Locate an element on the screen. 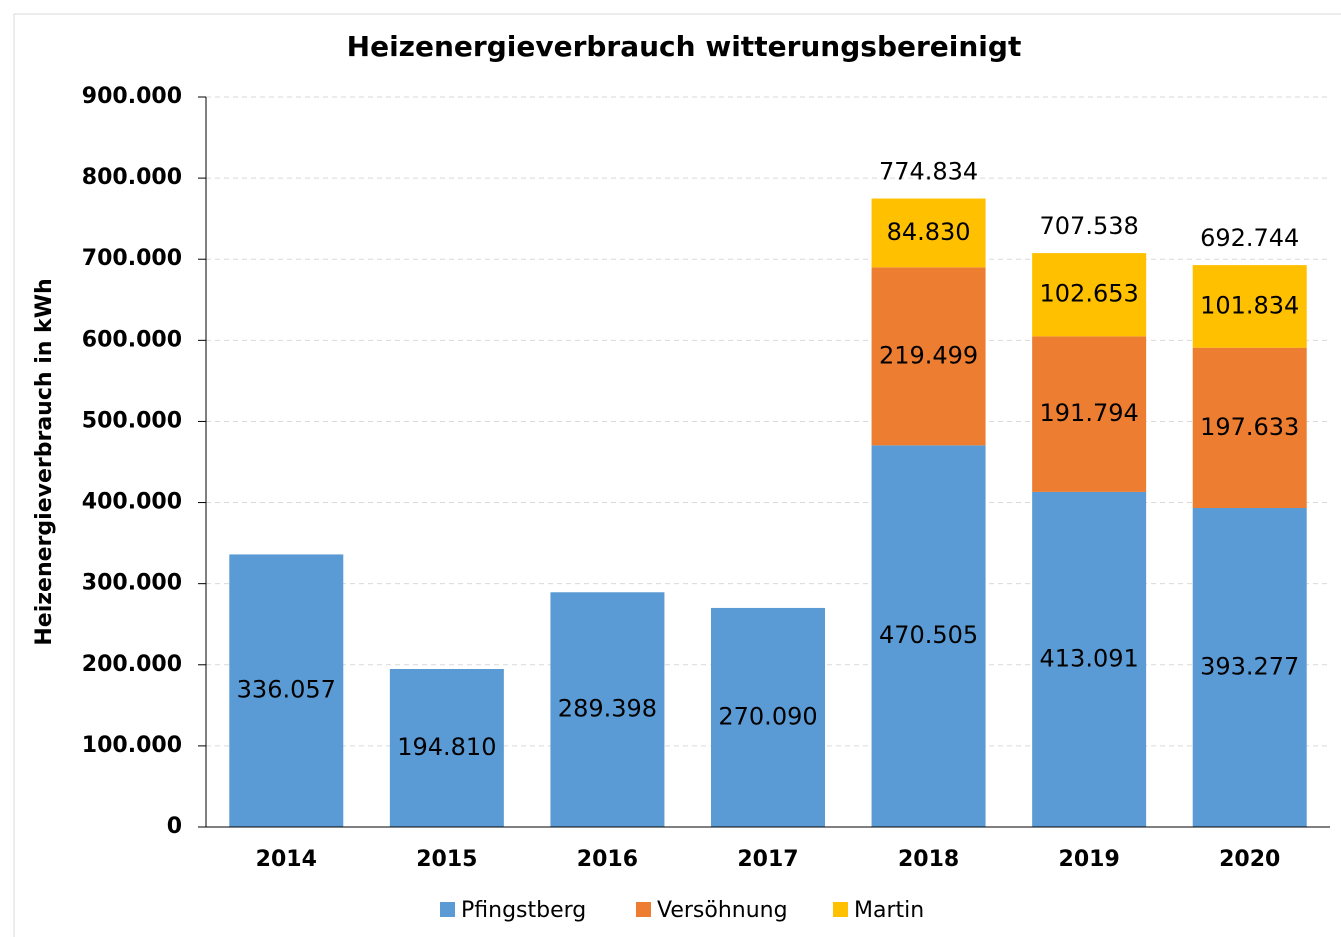 The width and height of the screenshot is (1341, 937). x-tick-label: 2018 is located at coordinates (928, 859).